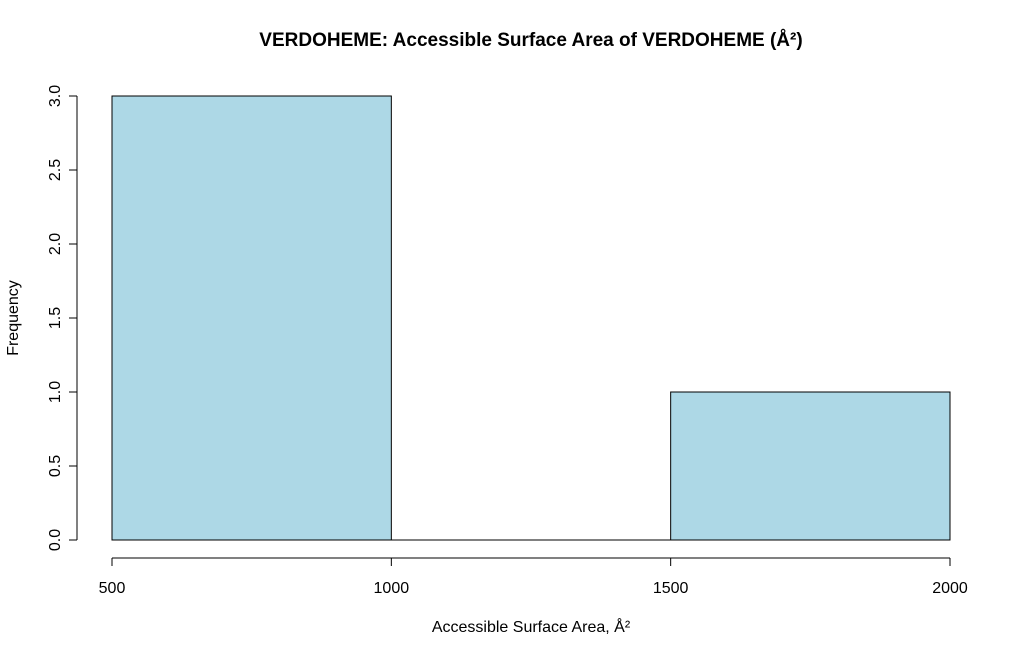 The height and width of the screenshot is (656, 1024). What do you see at coordinates (55, 392) in the screenshot?
I see `y-tick-label: 1.0` at bounding box center [55, 392].